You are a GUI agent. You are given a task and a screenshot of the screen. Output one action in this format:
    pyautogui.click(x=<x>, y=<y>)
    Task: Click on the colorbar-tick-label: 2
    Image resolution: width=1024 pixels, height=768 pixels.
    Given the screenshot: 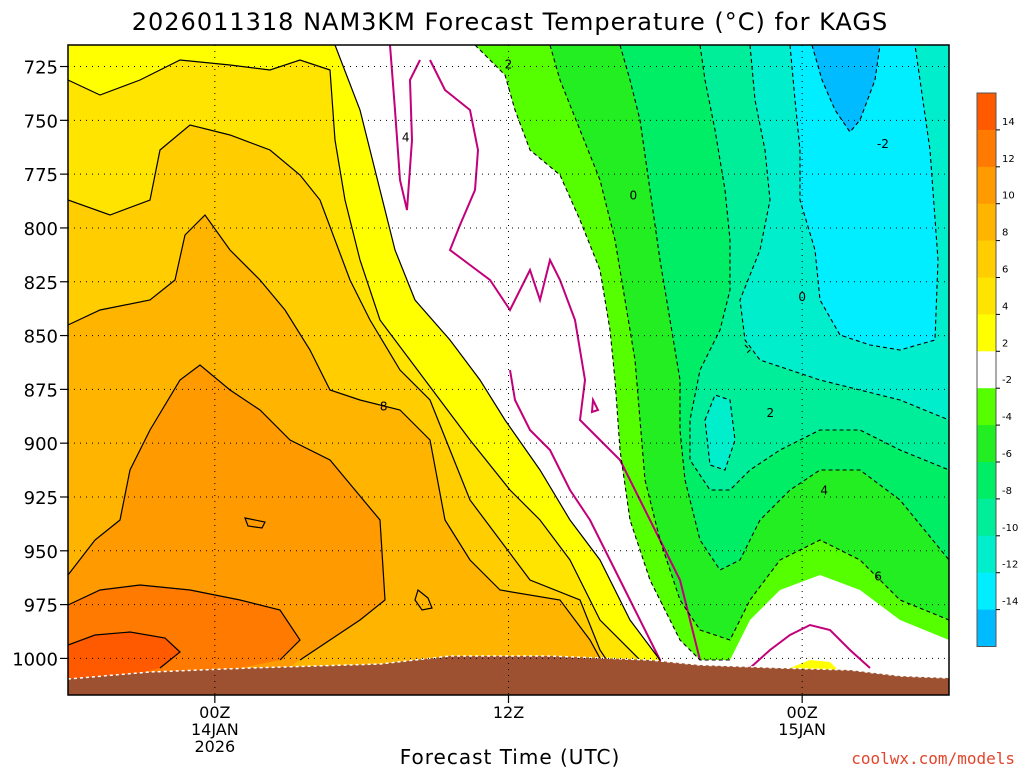 What is the action you would take?
    pyautogui.click(x=1005, y=343)
    